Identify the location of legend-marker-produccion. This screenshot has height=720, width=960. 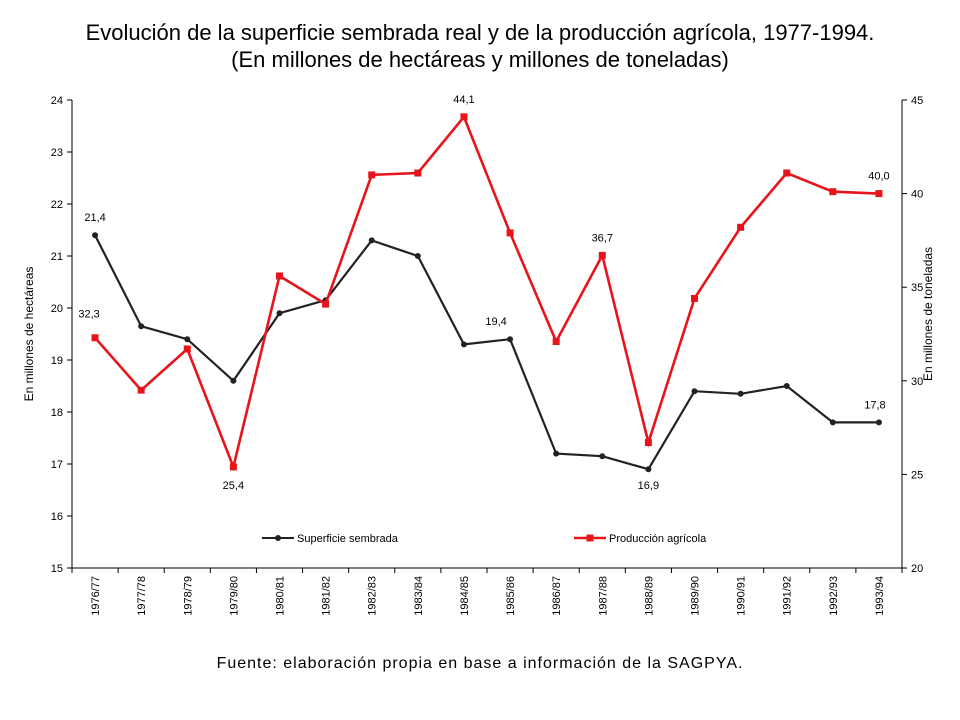
(590, 538).